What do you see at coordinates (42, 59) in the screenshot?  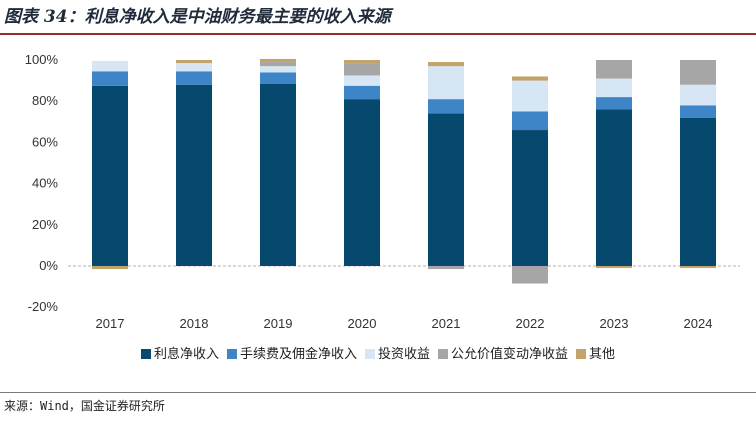 I see `y-tick-label: 100%` at bounding box center [42, 59].